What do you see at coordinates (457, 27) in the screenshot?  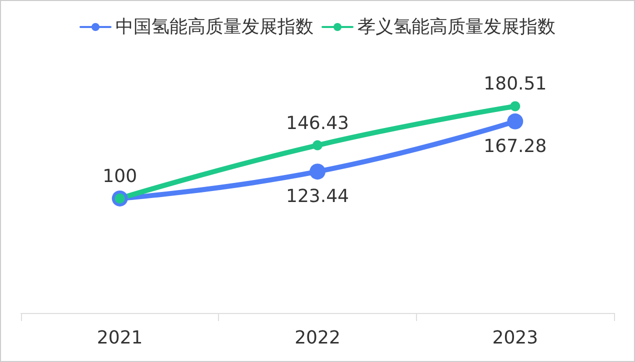 I see `legend-label: 孝义氢能高质量发展指数` at bounding box center [457, 27].